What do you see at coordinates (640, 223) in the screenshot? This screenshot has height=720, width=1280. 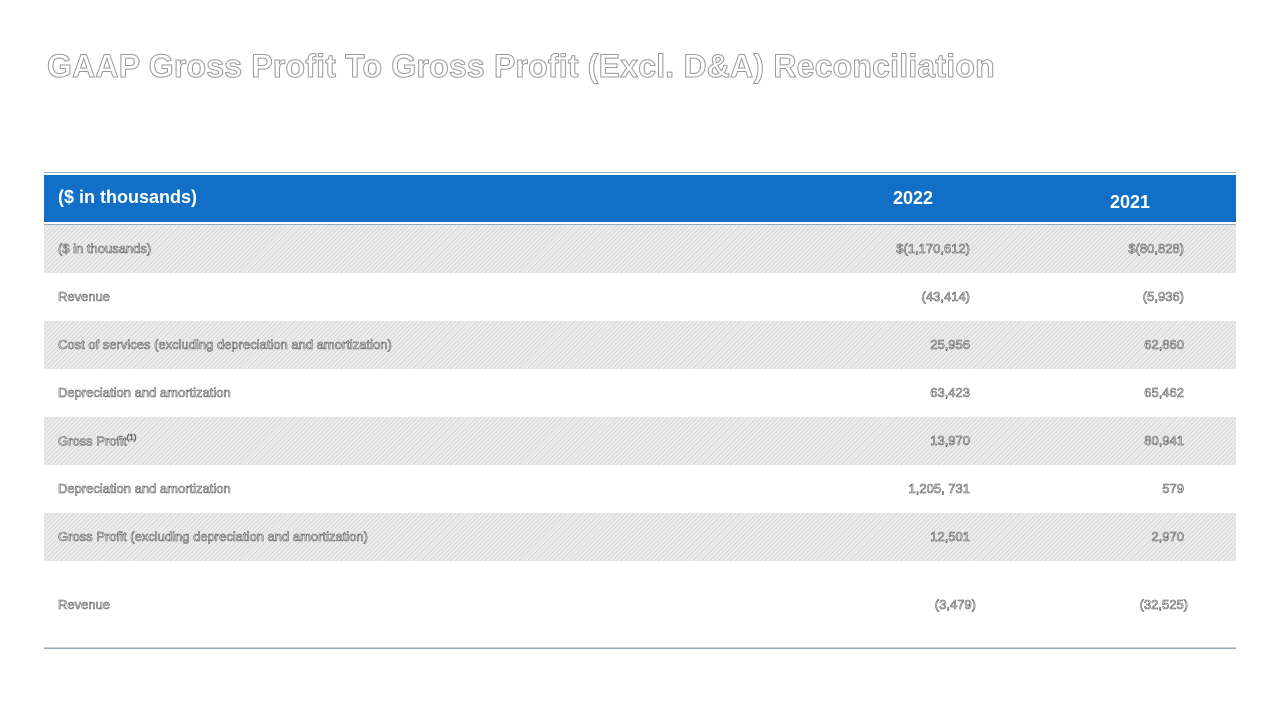 I see `header-rule` at bounding box center [640, 223].